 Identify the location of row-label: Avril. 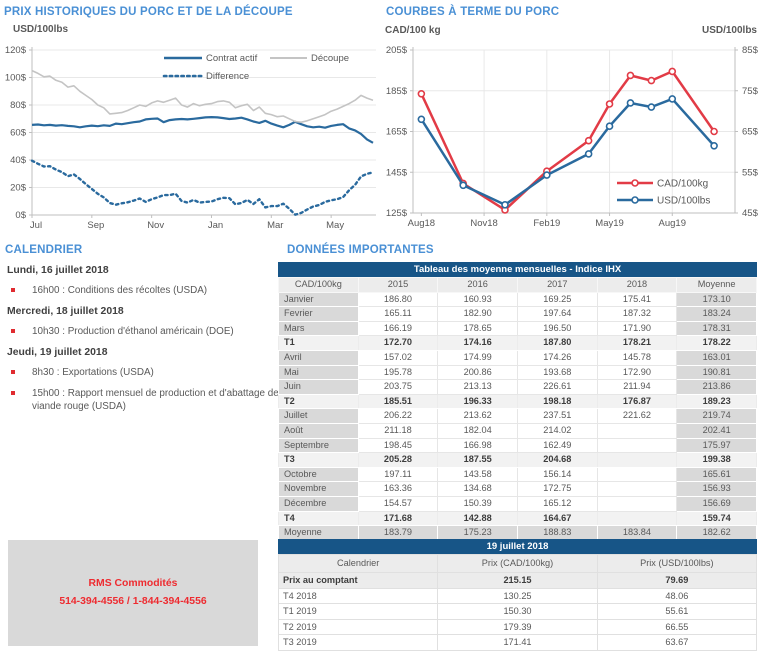
(318, 357).